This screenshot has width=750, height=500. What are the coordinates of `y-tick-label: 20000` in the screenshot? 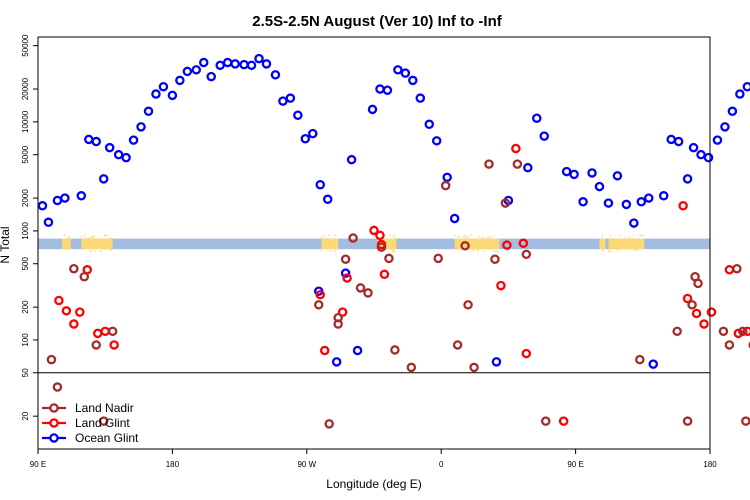 It's located at (25, 88).